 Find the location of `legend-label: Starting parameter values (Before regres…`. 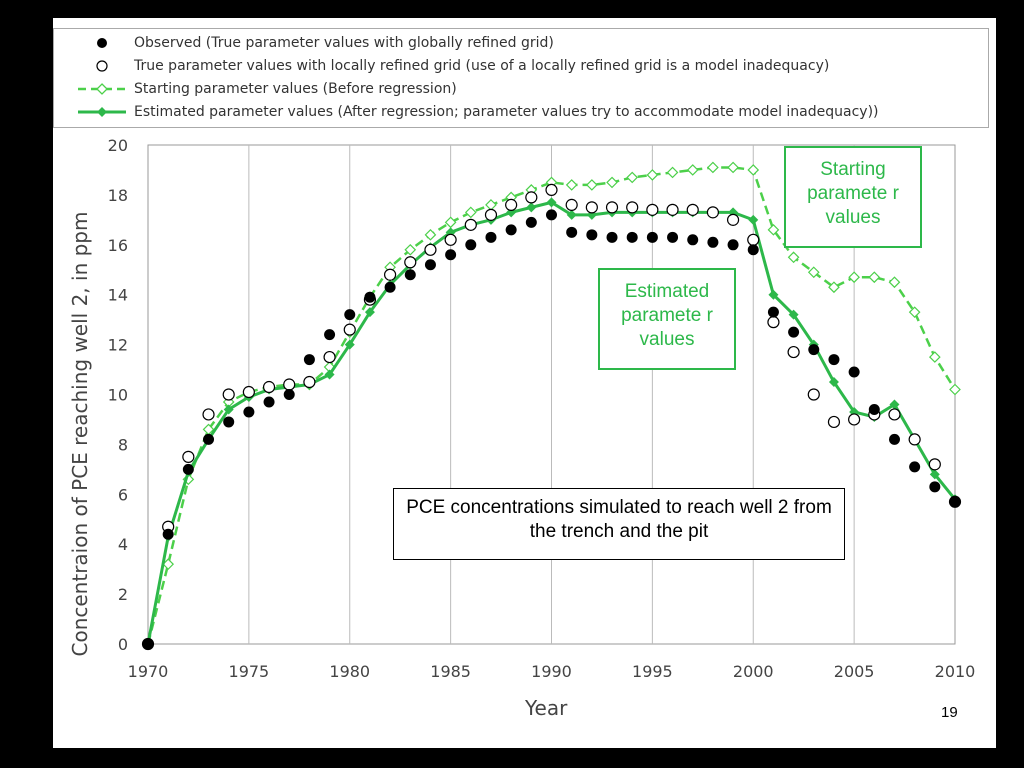

legend-label: Starting parameter values (Before regres… is located at coordinates (295, 89).